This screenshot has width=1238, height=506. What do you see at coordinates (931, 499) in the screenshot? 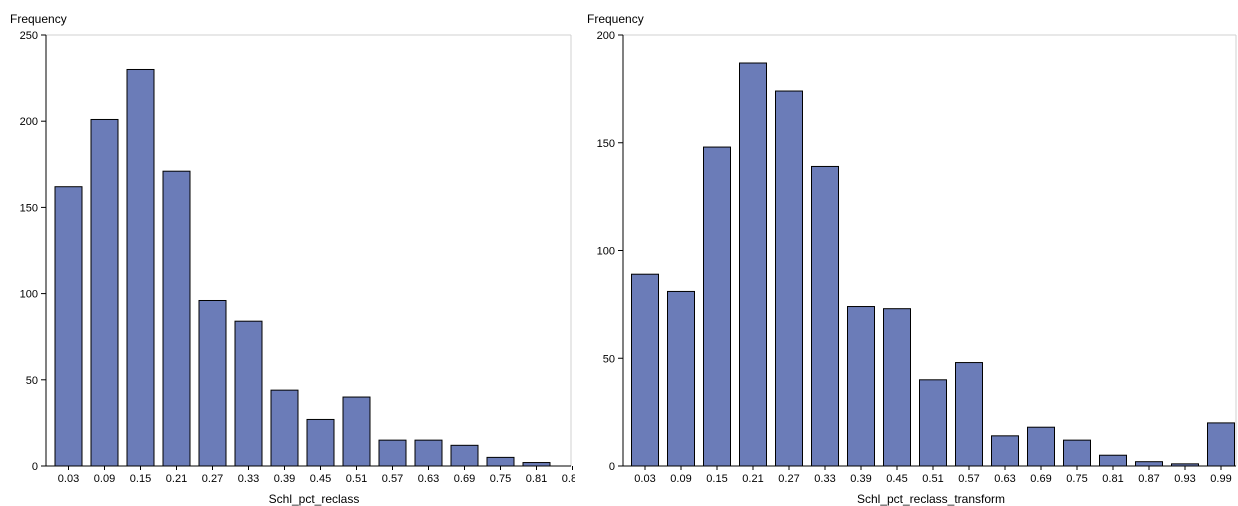
I see `x-axis-title: Schl_pct_reclass_transform` at bounding box center [931, 499].